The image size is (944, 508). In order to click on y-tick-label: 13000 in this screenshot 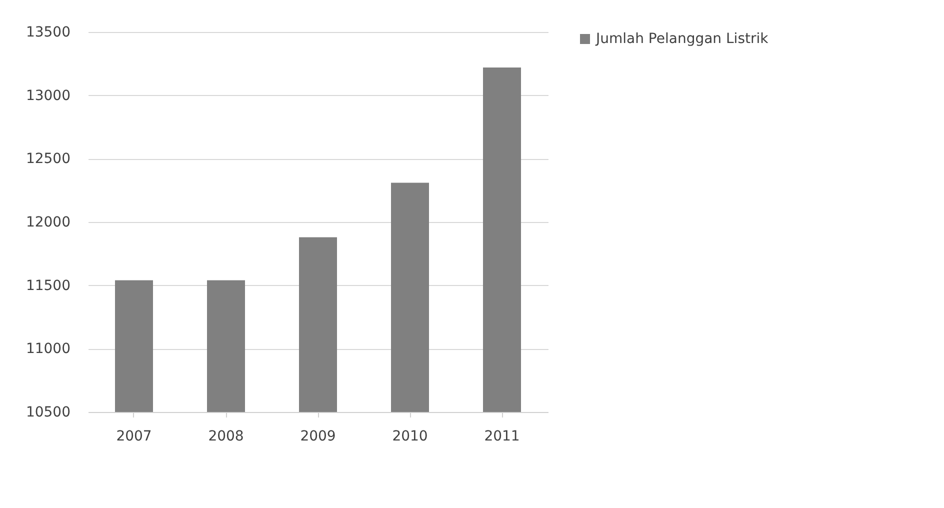, I will do `click(48, 96)`.